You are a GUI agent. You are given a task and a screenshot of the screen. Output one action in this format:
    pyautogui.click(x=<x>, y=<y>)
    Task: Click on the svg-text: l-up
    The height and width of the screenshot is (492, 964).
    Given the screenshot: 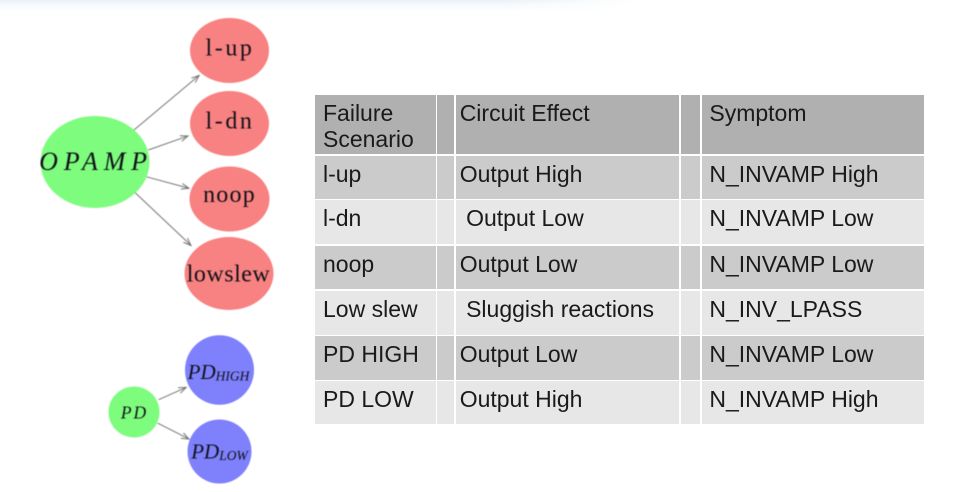 What is the action you would take?
    pyautogui.click(x=229, y=48)
    